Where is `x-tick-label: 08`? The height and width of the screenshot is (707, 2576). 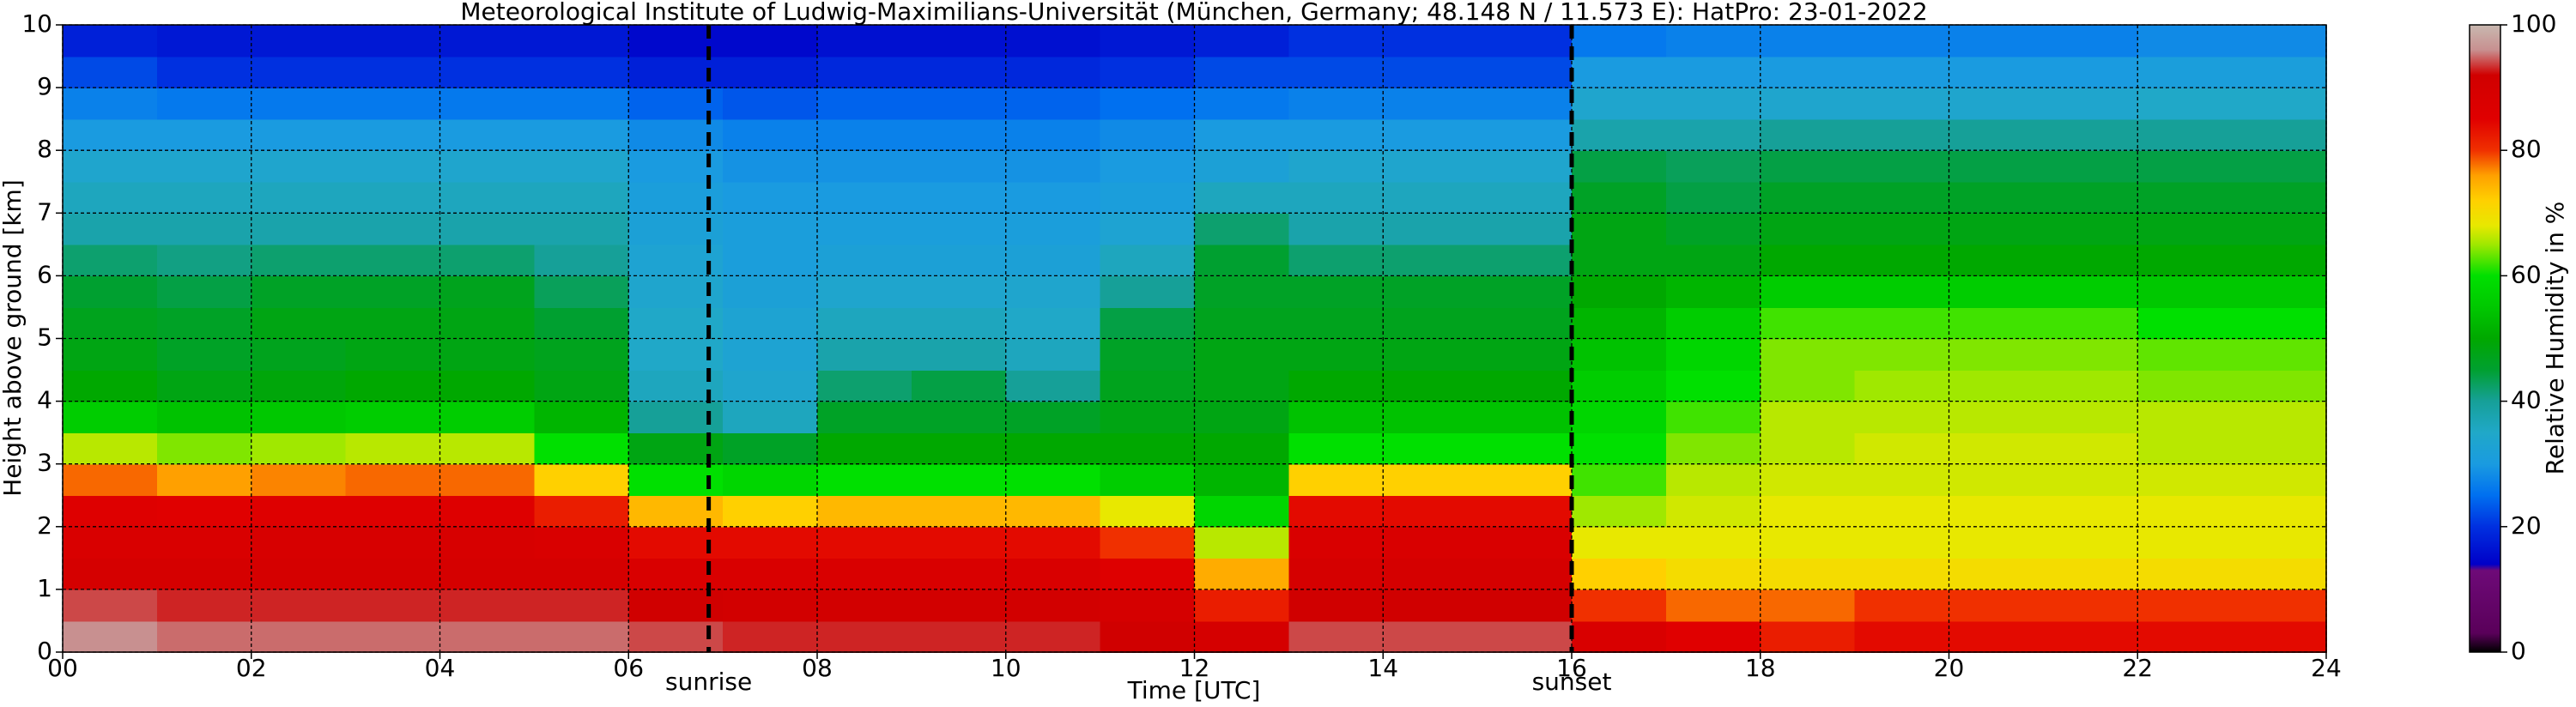 x-tick-label: 08 is located at coordinates (817, 668).